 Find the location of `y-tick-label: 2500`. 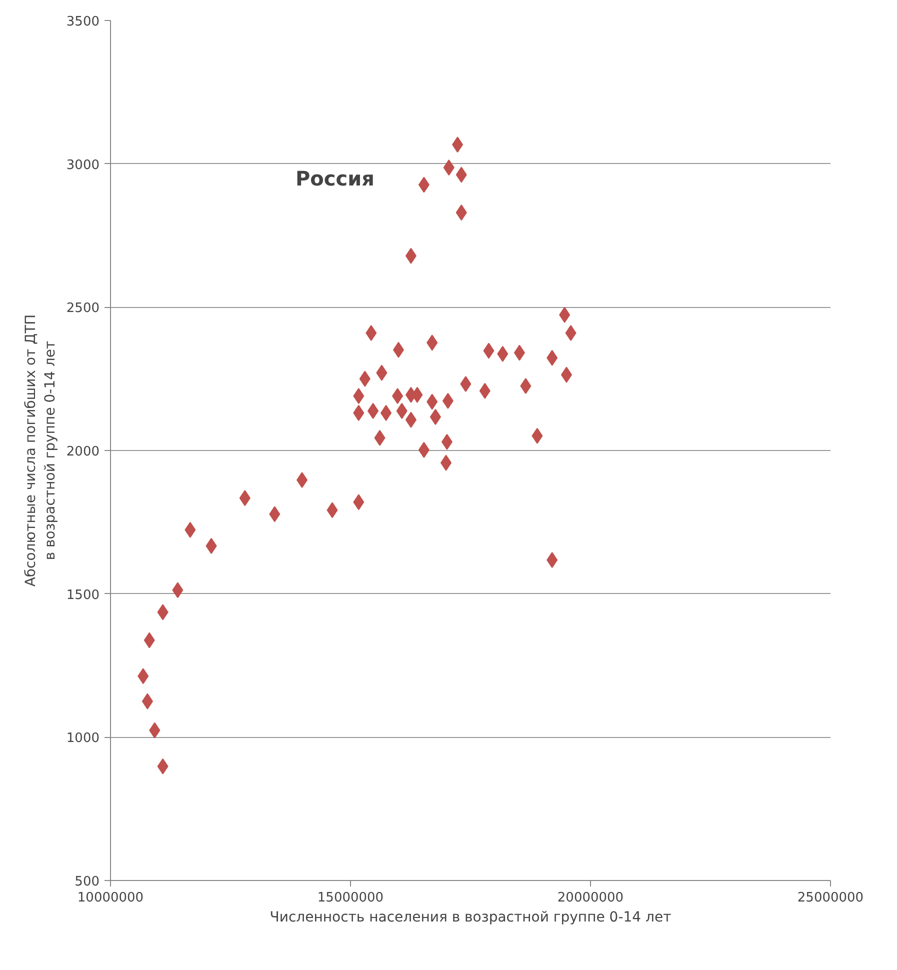

y-tick-label: 2500 is located at coordinates (83, 308).